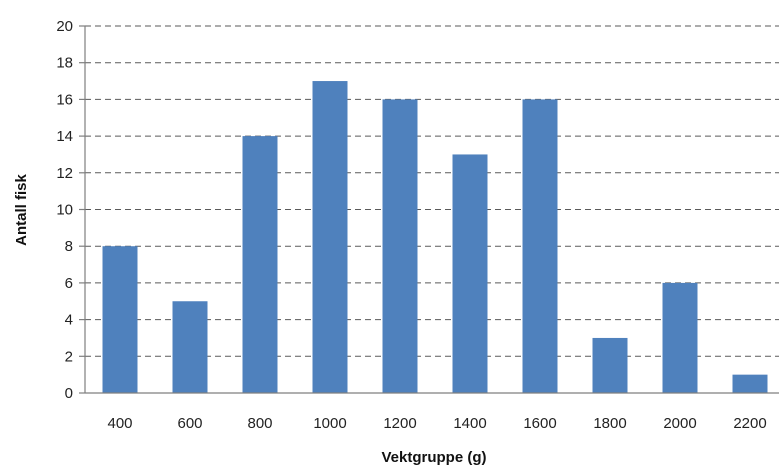  What do you see at coordinates (119, 423) in the screenshot?
I see `x-tick-label: 400` at bounding box center [119, 423].